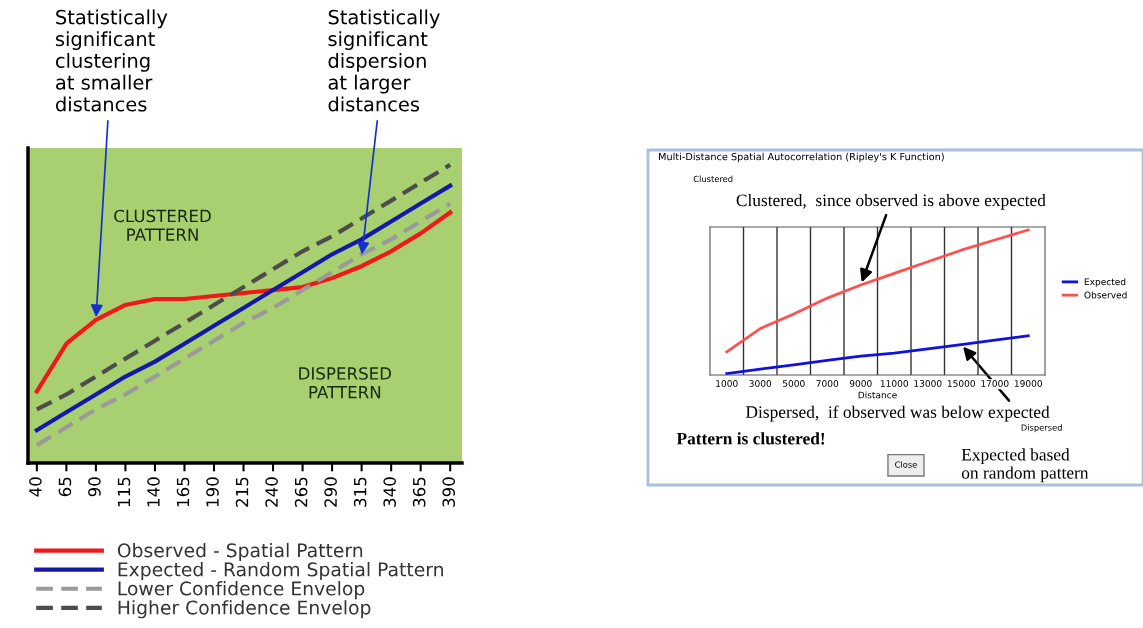 This screenshot has height=628, width=1143. I want to click on x-tick-label: 7000, so click(827, 383).